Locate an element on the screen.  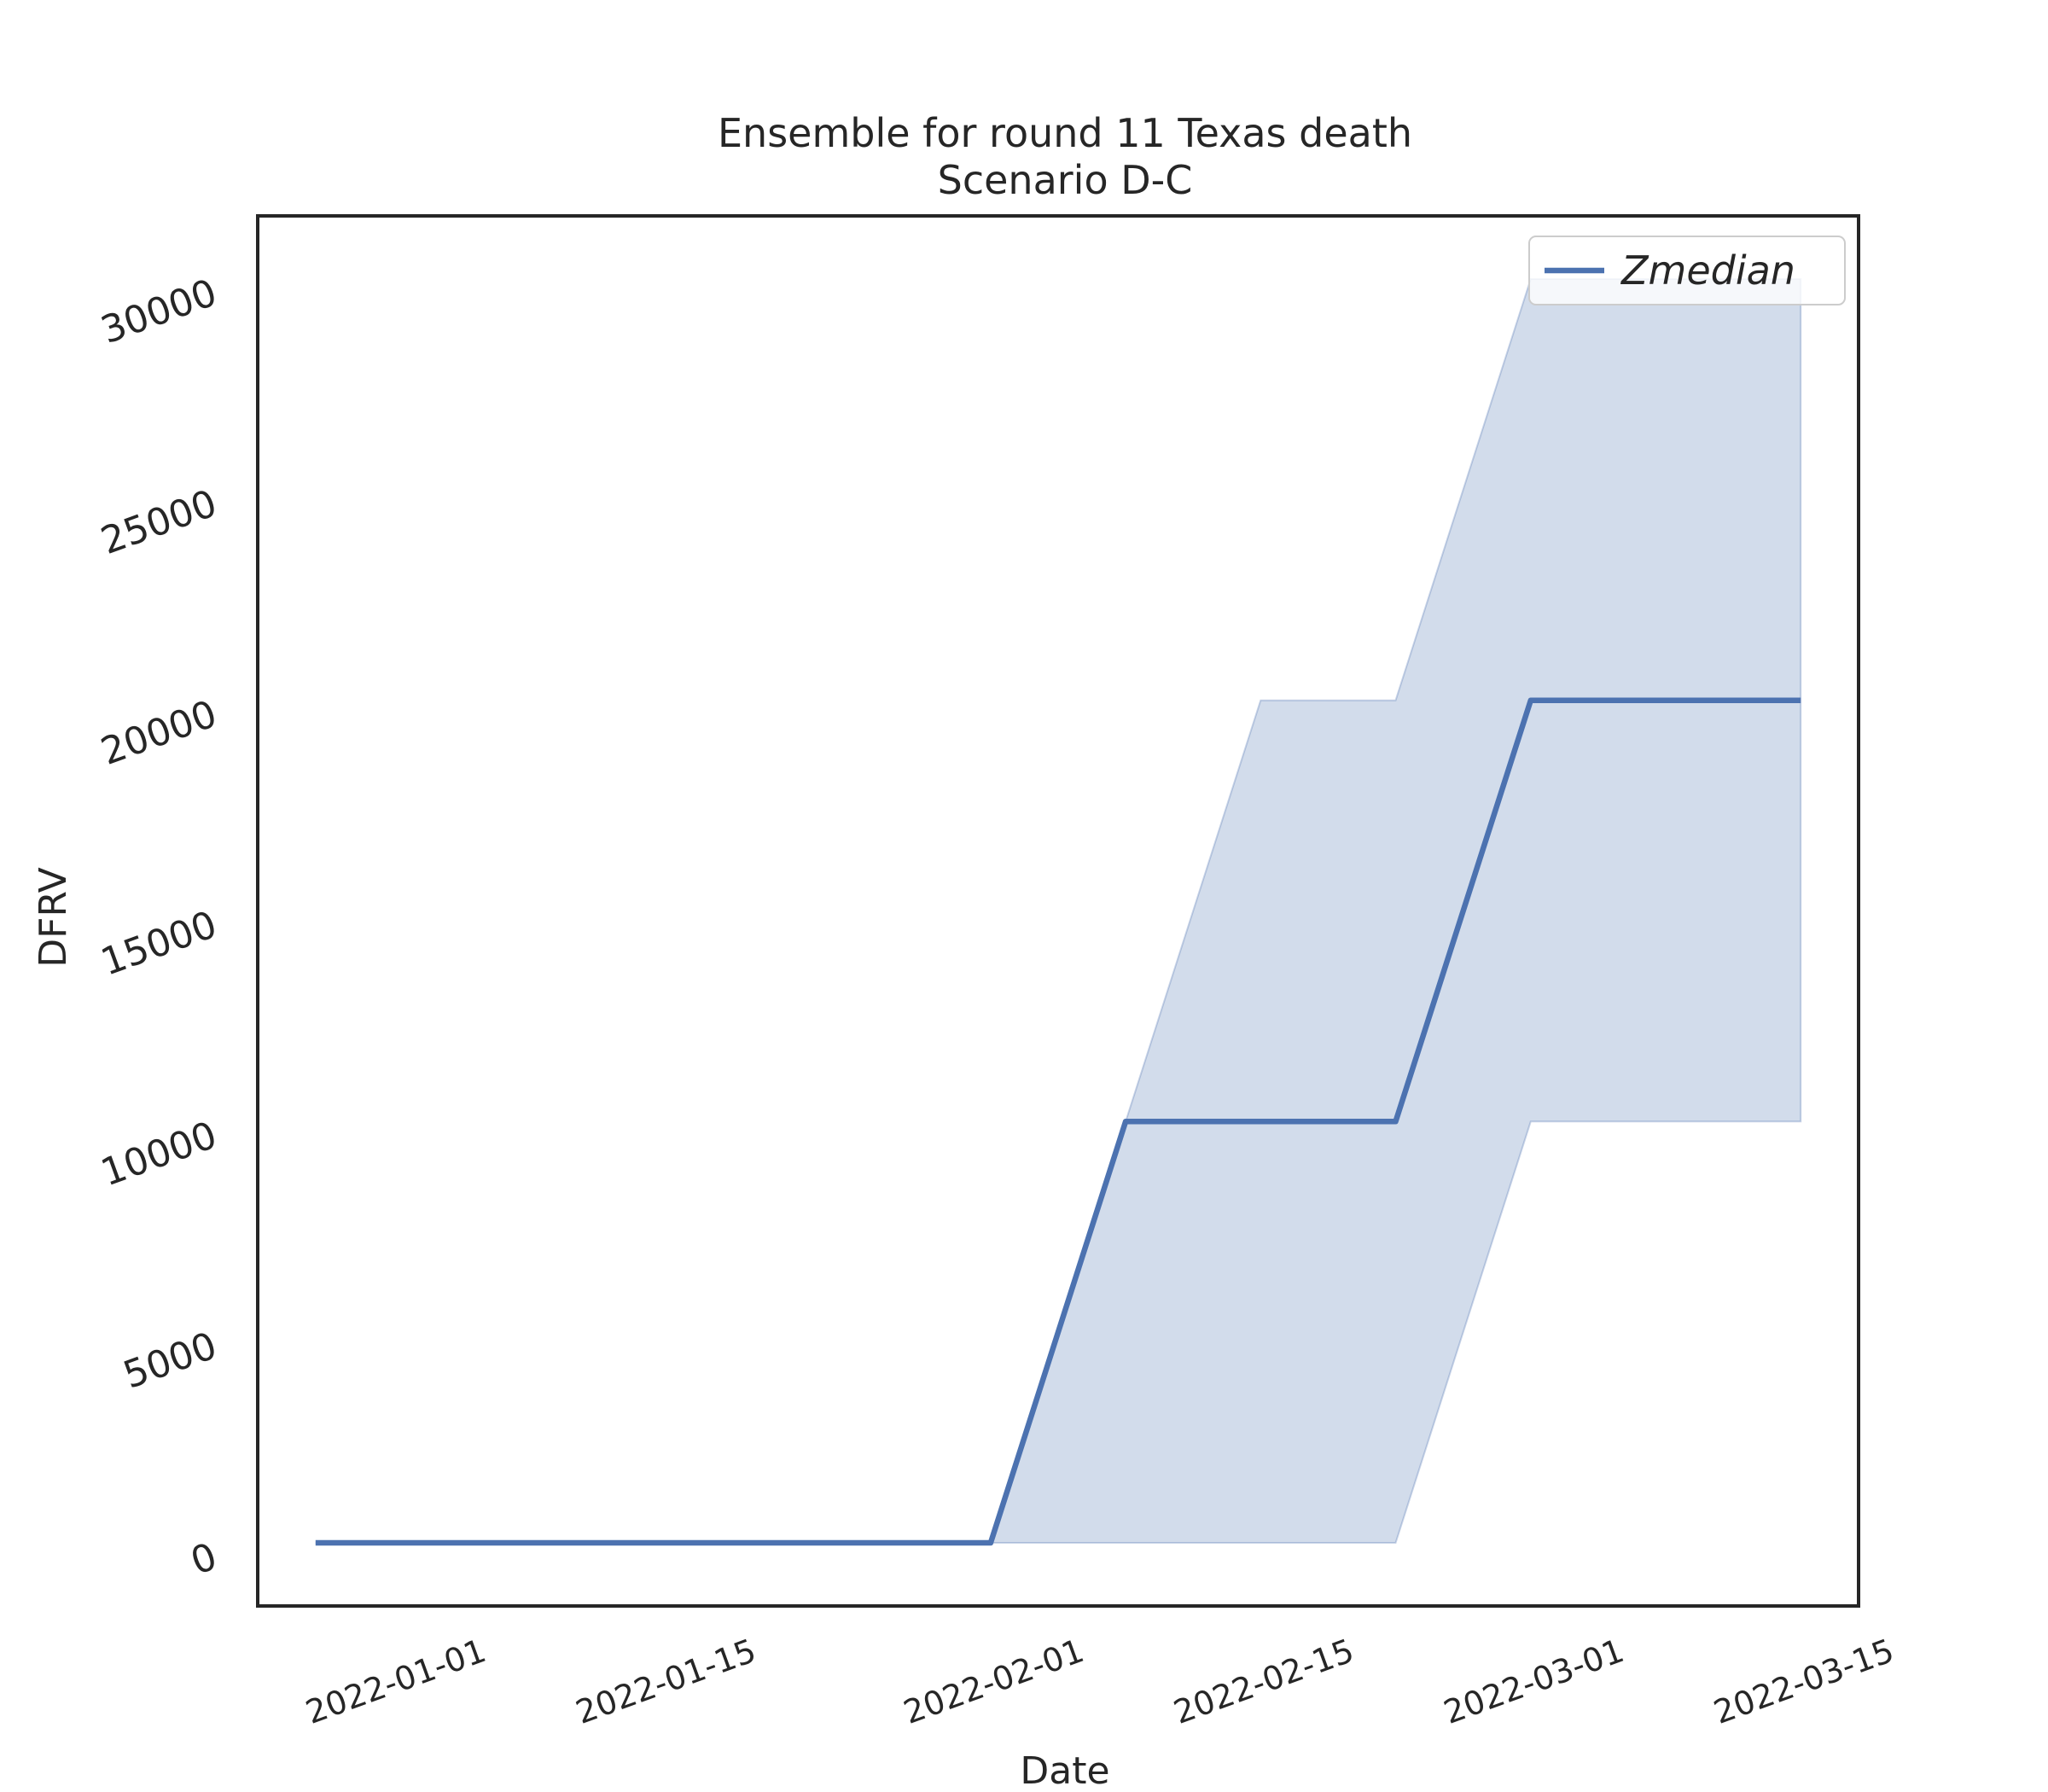
y-tick-label: 0 is located at coordinates (204, 1559).